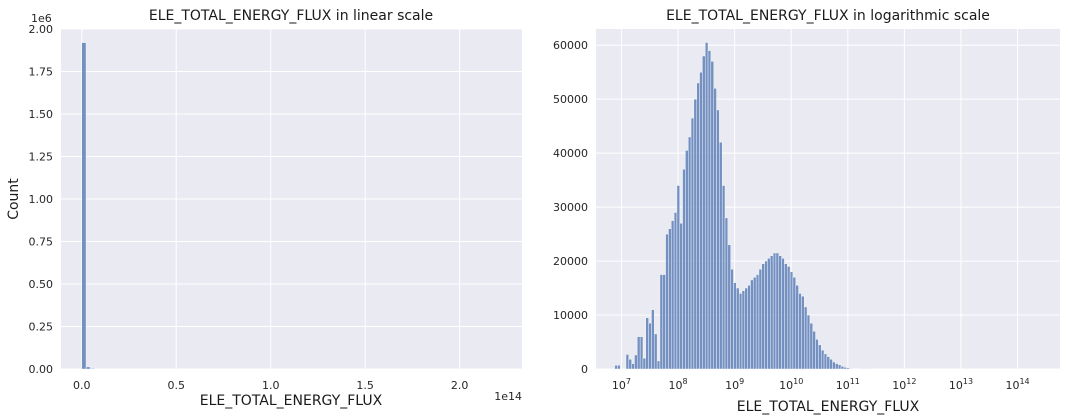  What do you see at coordinates (678, 384) in the screenshot?
I see `log-x-tick-label: 10⁸` at bounding box center [678, 384].